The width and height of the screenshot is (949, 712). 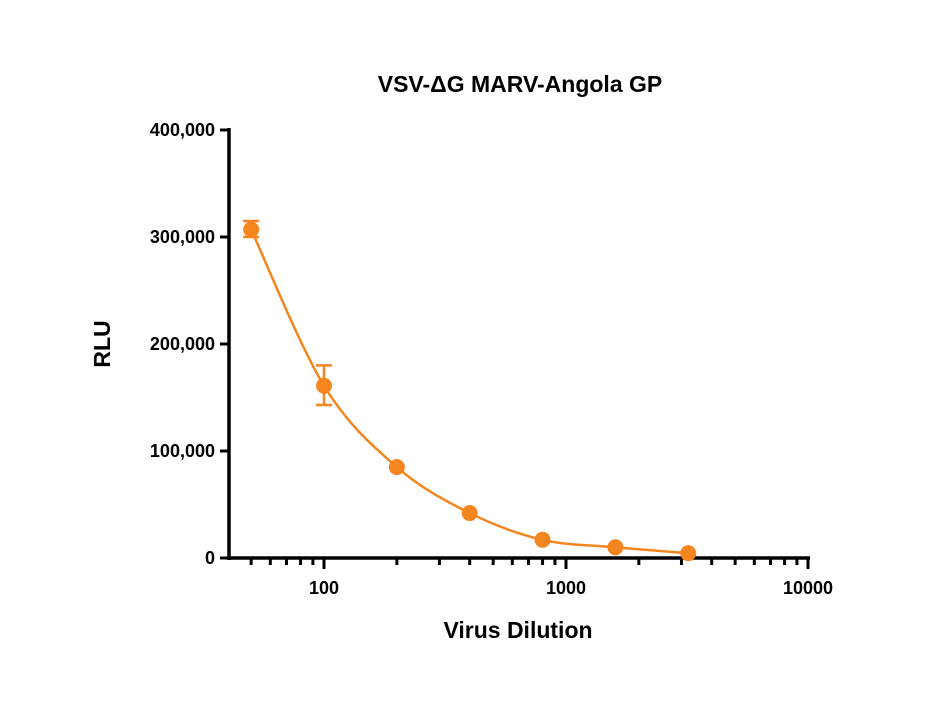 I want to click on x-tick-label: 100, so click(x=324, y=588).